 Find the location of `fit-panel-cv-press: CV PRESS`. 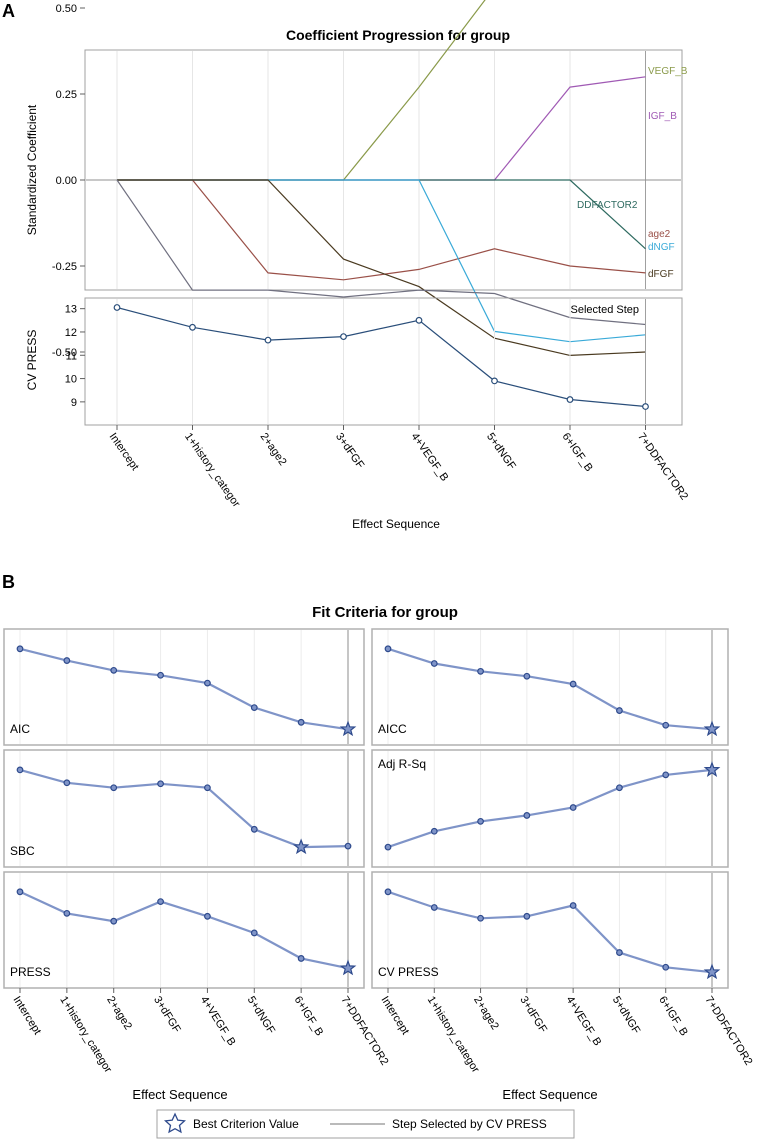

fit-panel-cv-press: CV PRESS is located at coordinates (550, 930).